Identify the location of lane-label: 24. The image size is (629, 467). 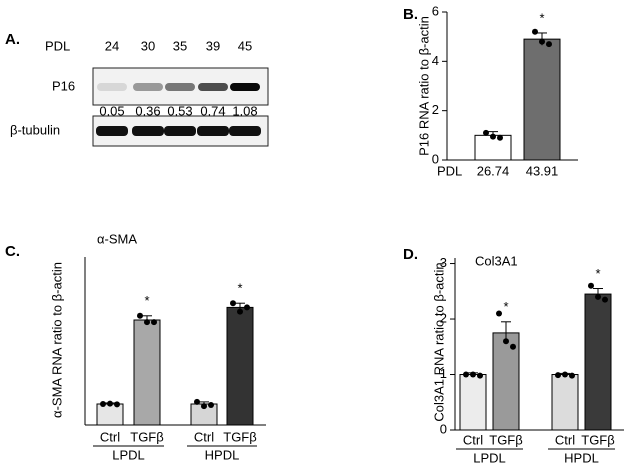
(112, 45).